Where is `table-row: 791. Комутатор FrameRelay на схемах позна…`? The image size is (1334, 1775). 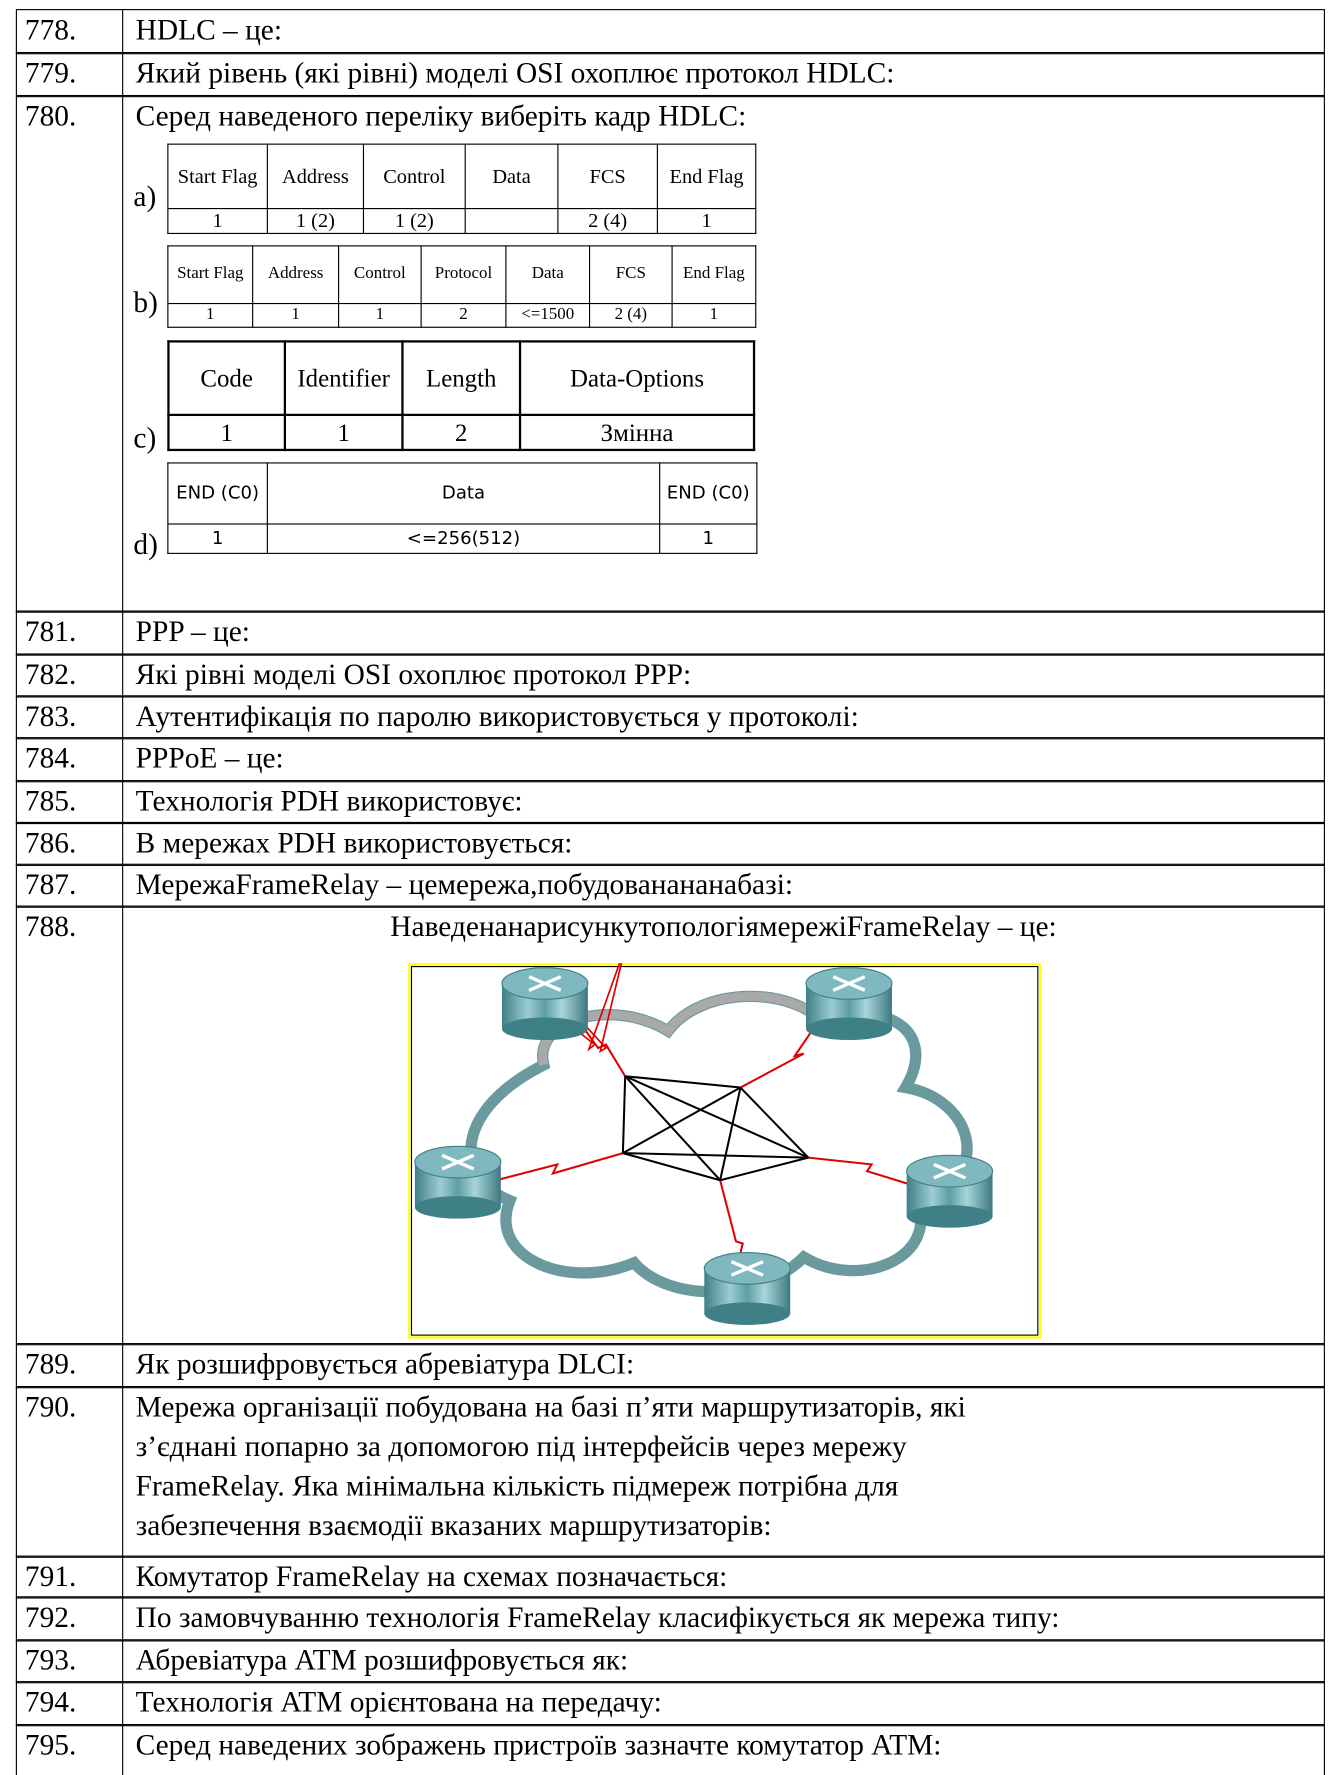
table-row: 791. Комутатор FrameRelay на схемах позна… is located at coordinates (670, 1576).